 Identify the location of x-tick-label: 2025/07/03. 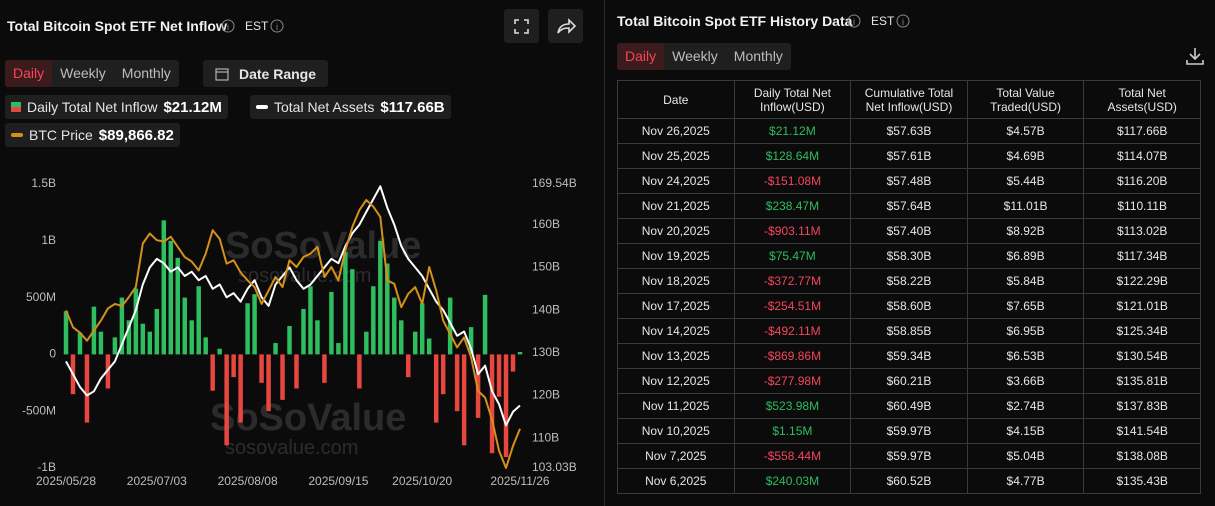
(157, 481).